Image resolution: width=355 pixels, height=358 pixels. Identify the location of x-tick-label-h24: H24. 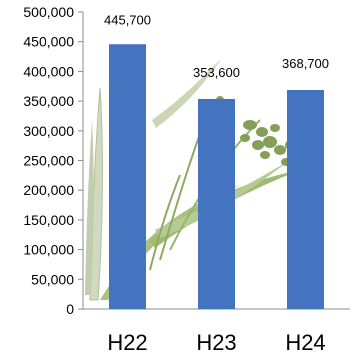
(305, 342).